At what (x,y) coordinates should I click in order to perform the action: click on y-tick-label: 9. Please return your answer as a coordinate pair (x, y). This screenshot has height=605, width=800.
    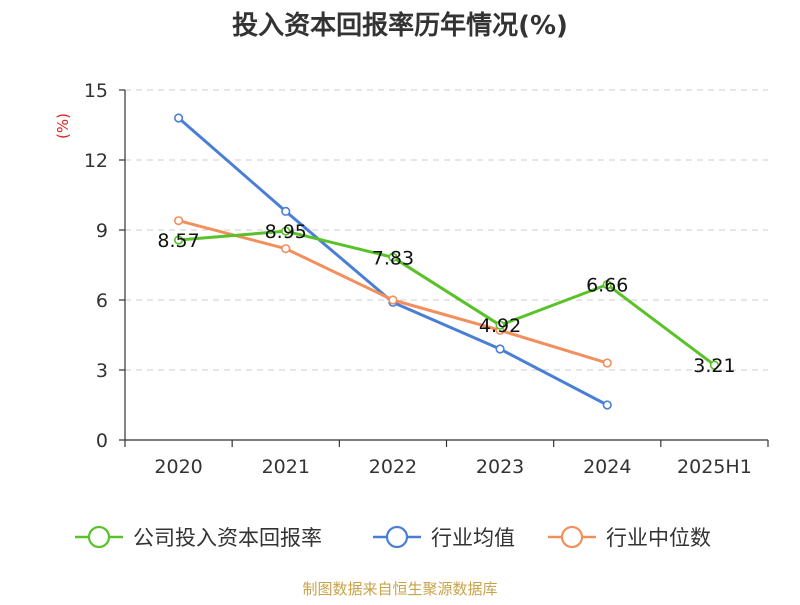
    Looking at the image, I should click on (102, 231).